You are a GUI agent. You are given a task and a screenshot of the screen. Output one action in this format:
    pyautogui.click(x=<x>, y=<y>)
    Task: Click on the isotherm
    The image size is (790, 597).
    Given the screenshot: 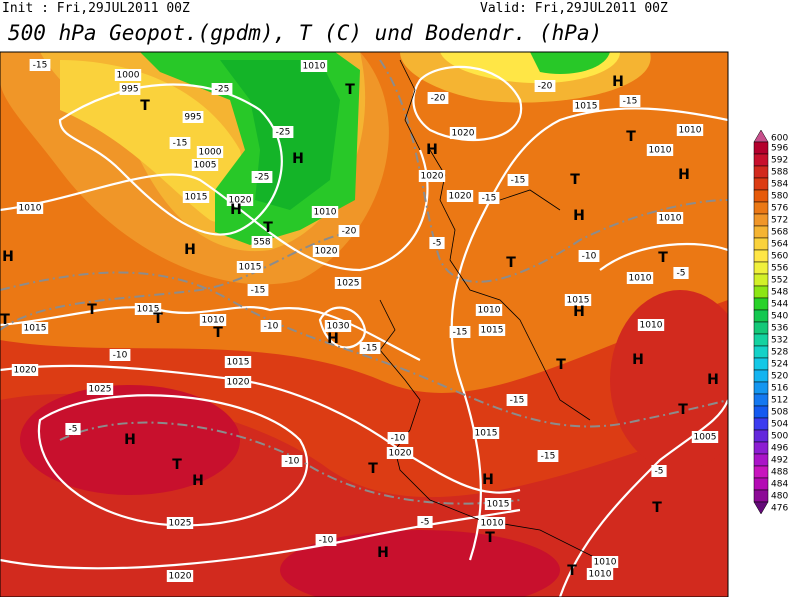 What is the action you would take?
    pyautogui.click(x=180, y=280)
    